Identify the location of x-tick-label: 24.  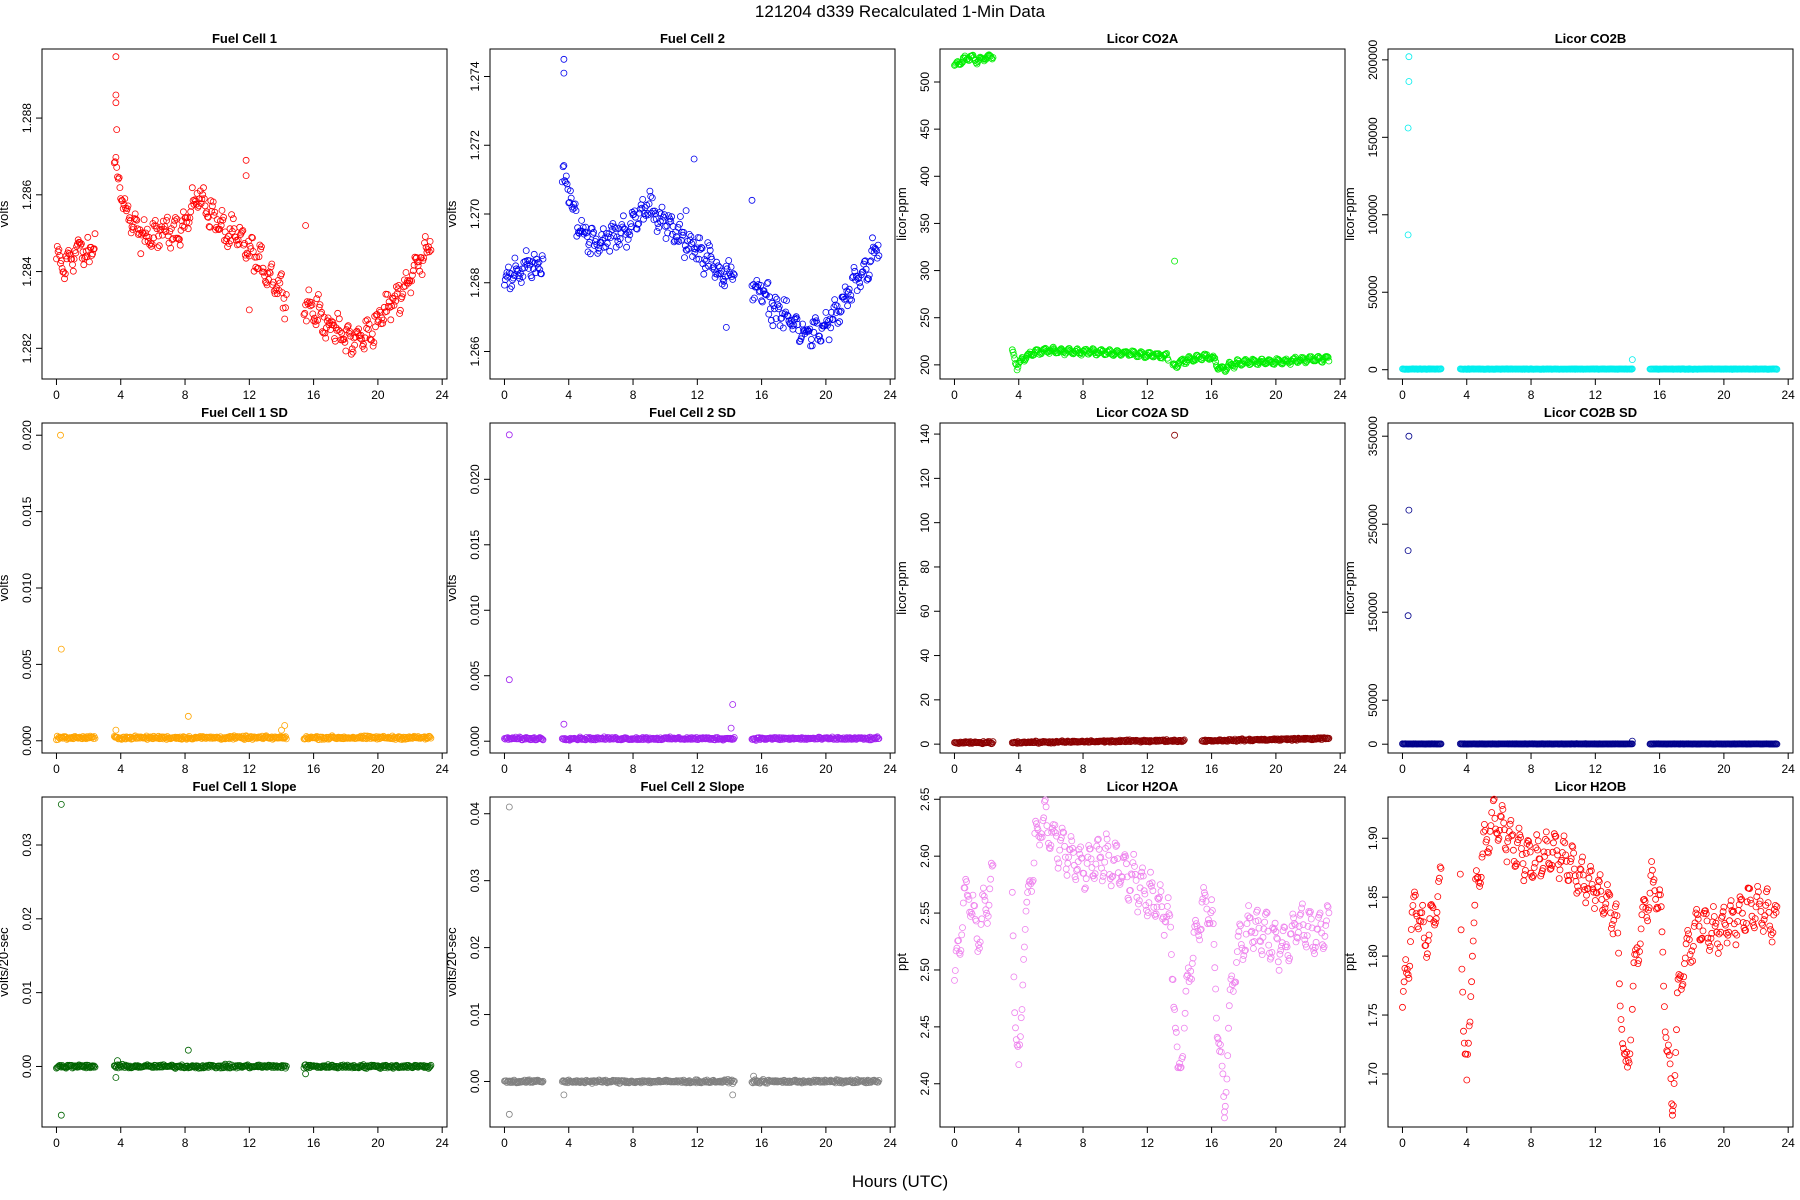
(1340, 769).